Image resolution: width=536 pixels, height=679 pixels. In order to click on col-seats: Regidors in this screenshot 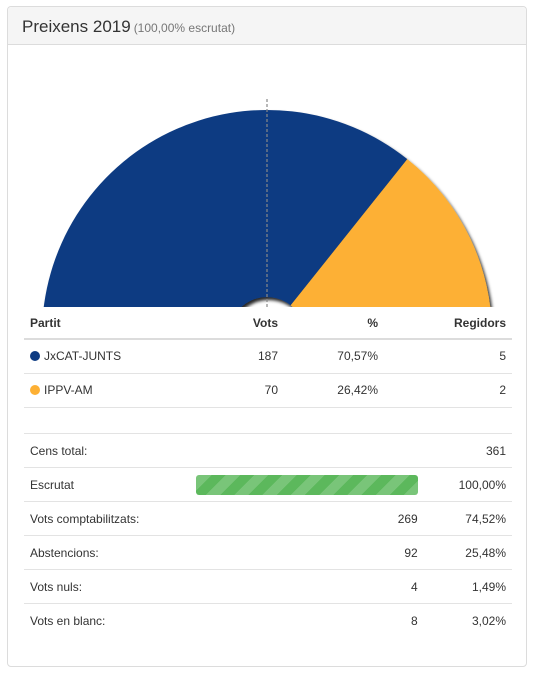, I will do `click(448, 323)`.